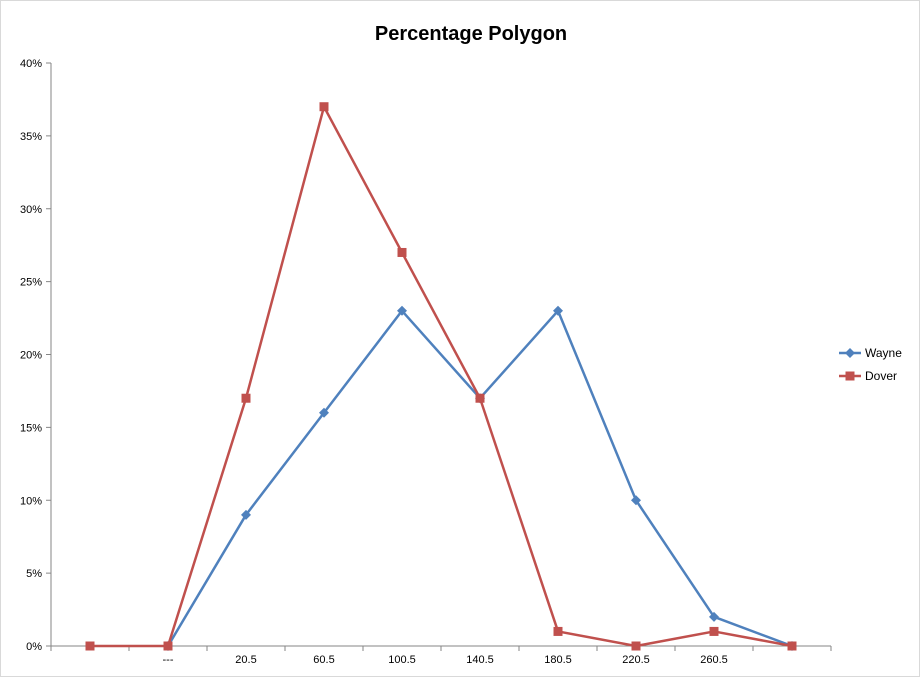 Image resolution: width=922 pixels, height=679 pixels. I want to click on x-tick-label: 60.5, so click(323, 660).